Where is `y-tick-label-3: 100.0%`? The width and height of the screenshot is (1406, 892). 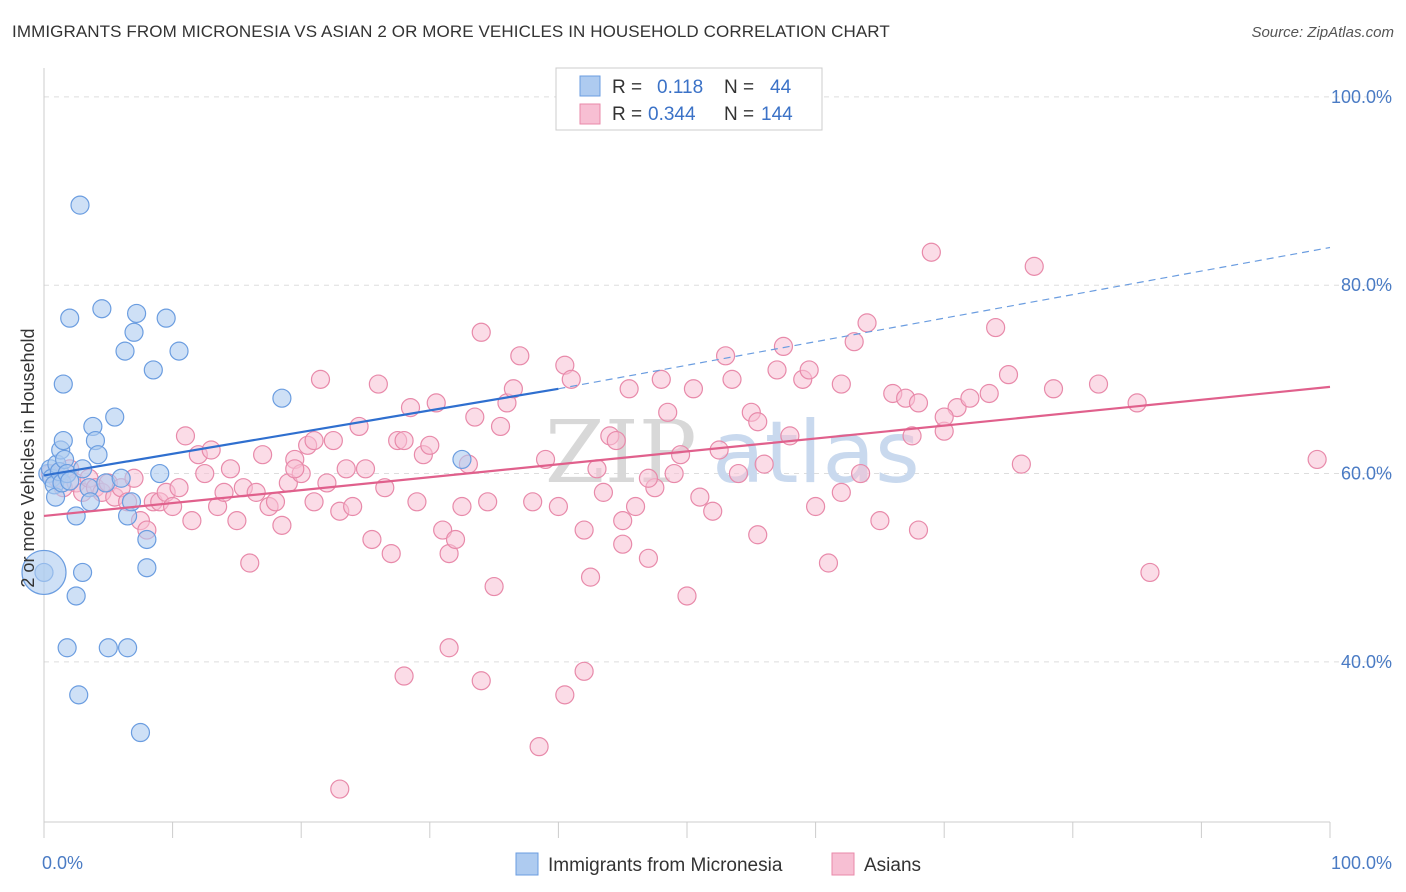
y-tick-label-3: 100.0% is located at coordinates (1361, 97).